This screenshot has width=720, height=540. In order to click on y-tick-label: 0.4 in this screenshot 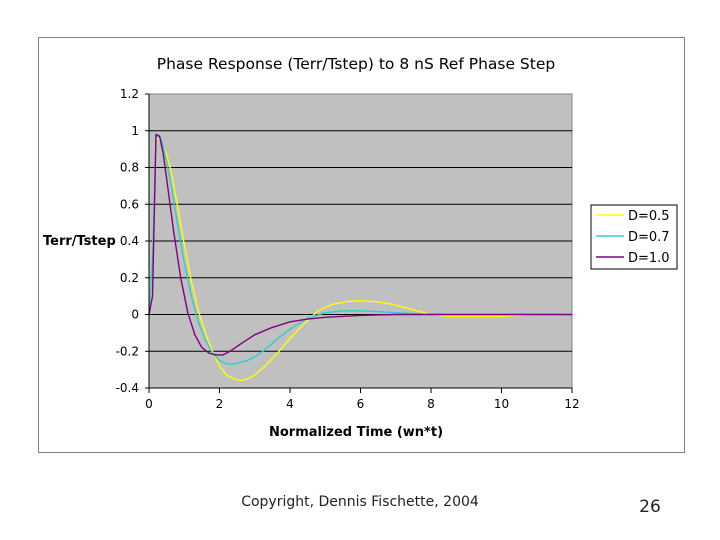, I will do `click(129, 241)`.